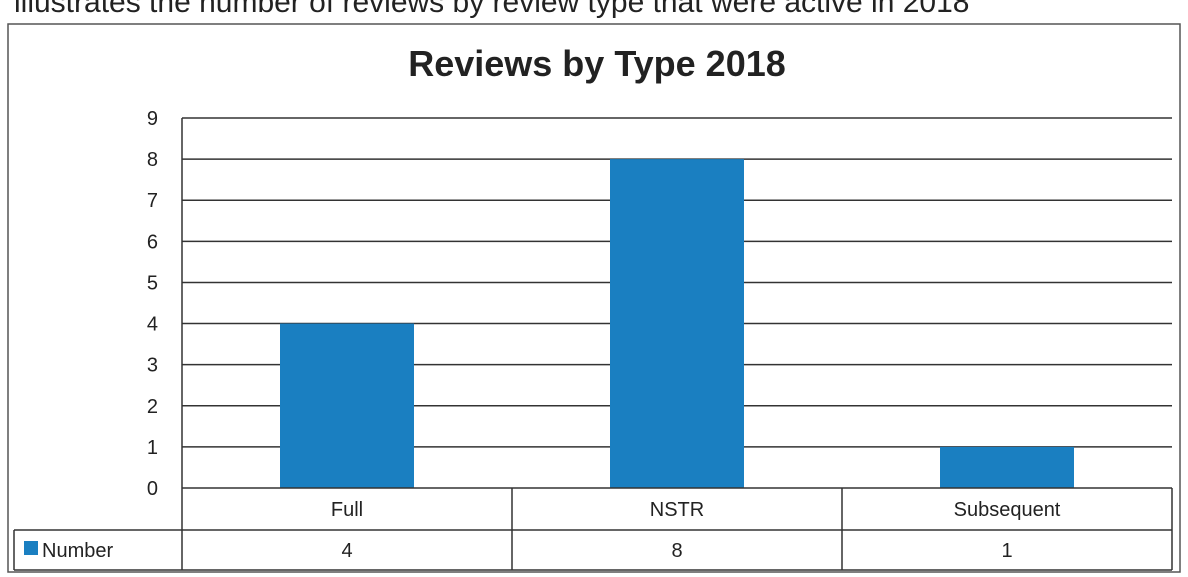 This screenshot has height=577, width=1188. What do you see at coordinates (152, 304) in the screenshot?
I see `y-tick-labels: 0 1 2 3 4 5 6 7 8 9` at bounding box center [152, 304].